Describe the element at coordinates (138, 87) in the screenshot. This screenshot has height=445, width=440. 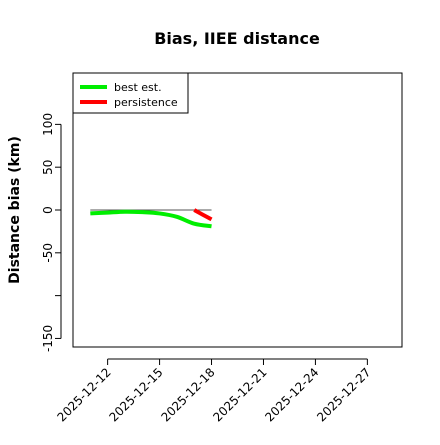
I see `legend-label: best est.` at that location.